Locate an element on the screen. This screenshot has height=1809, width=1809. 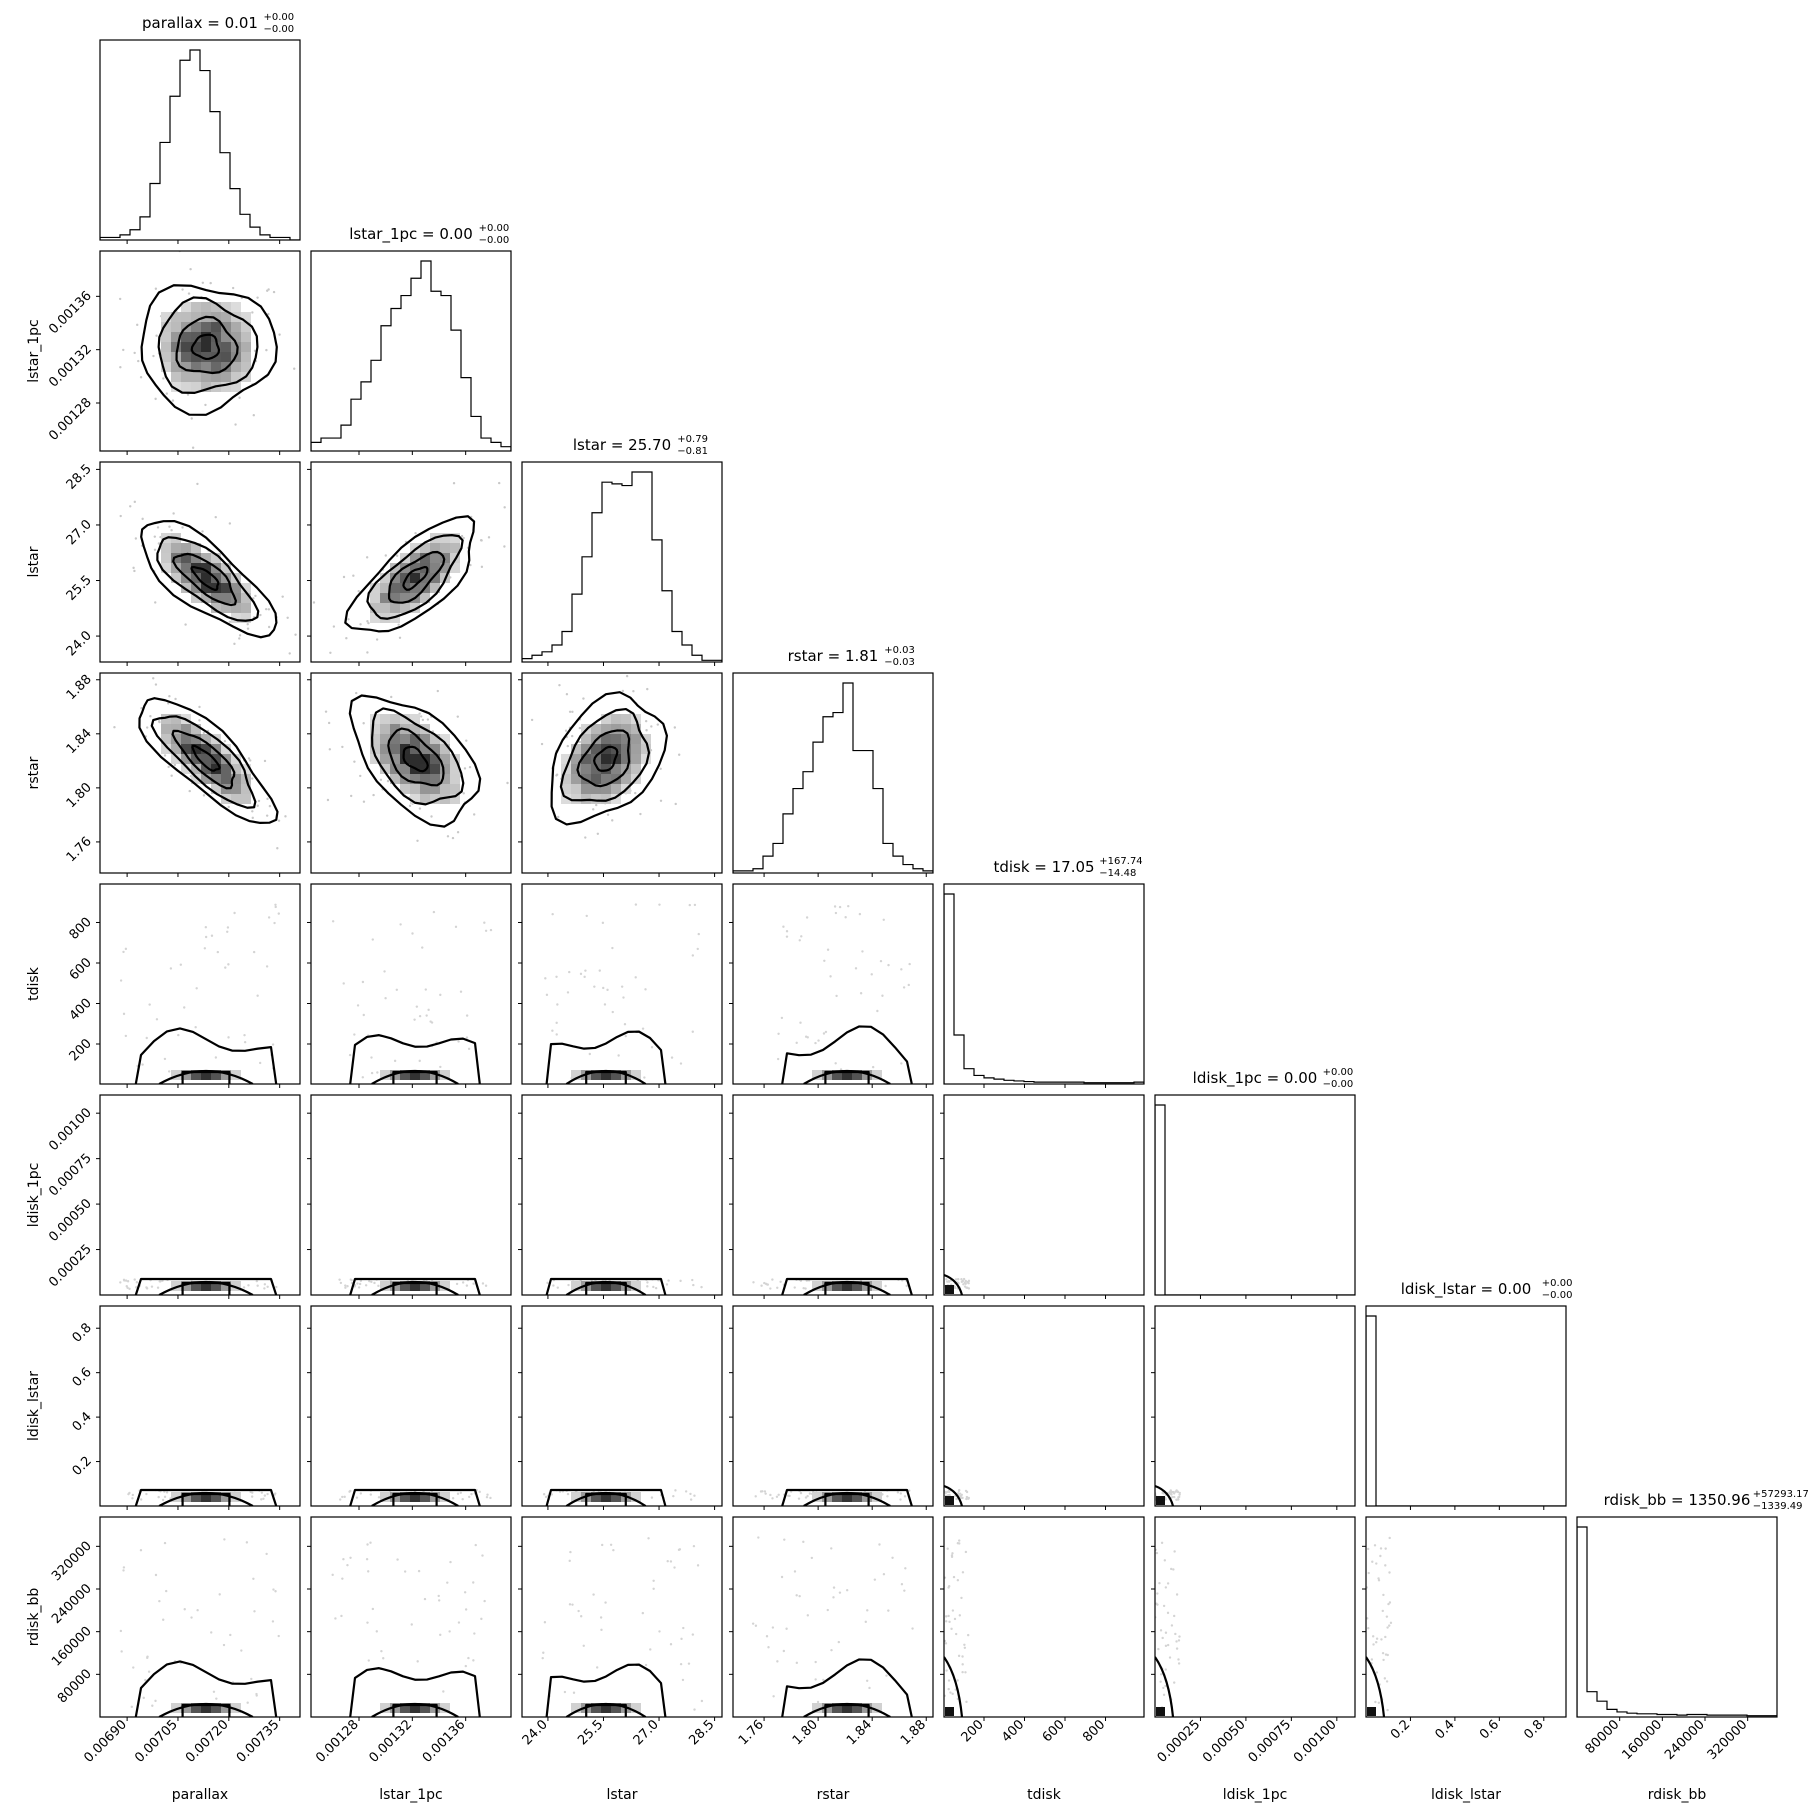
title-sup-parallax: +0.00 is located at coordinates (279, 17).